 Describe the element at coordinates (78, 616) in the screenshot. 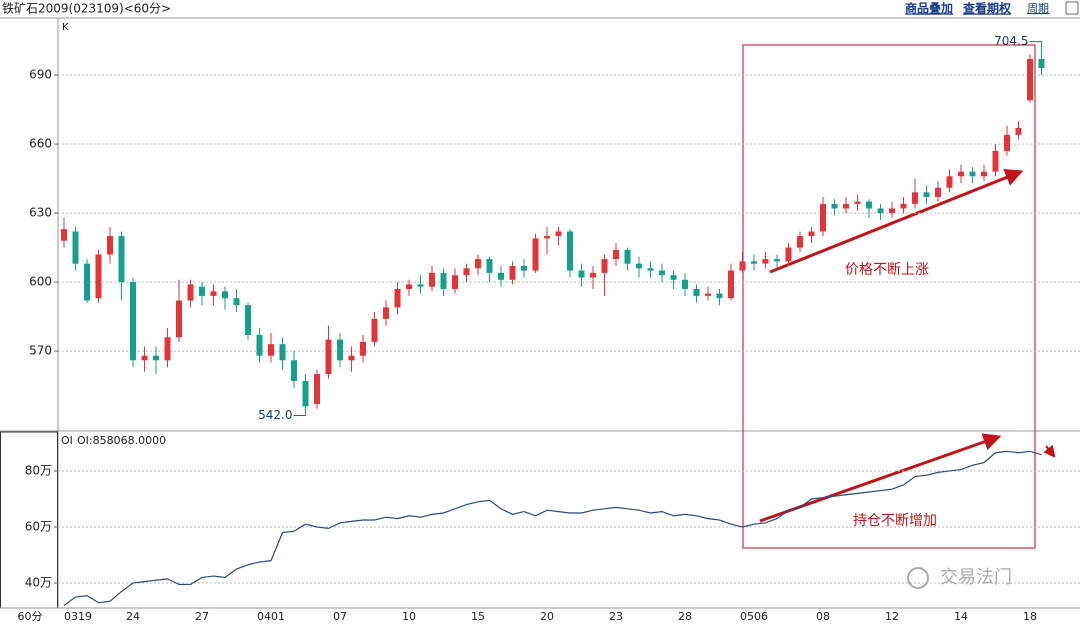

I see `x-tick-label: 0319` at that location.